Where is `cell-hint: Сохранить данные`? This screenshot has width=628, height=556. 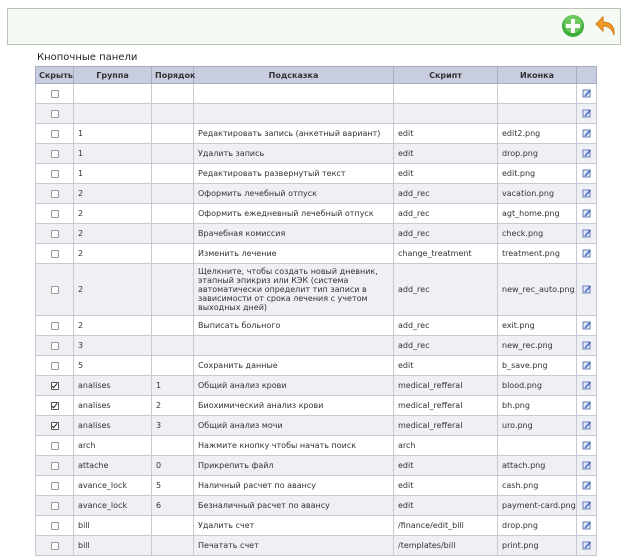 cell-hint: Сохранить данные is located at coordinates (293, 365).